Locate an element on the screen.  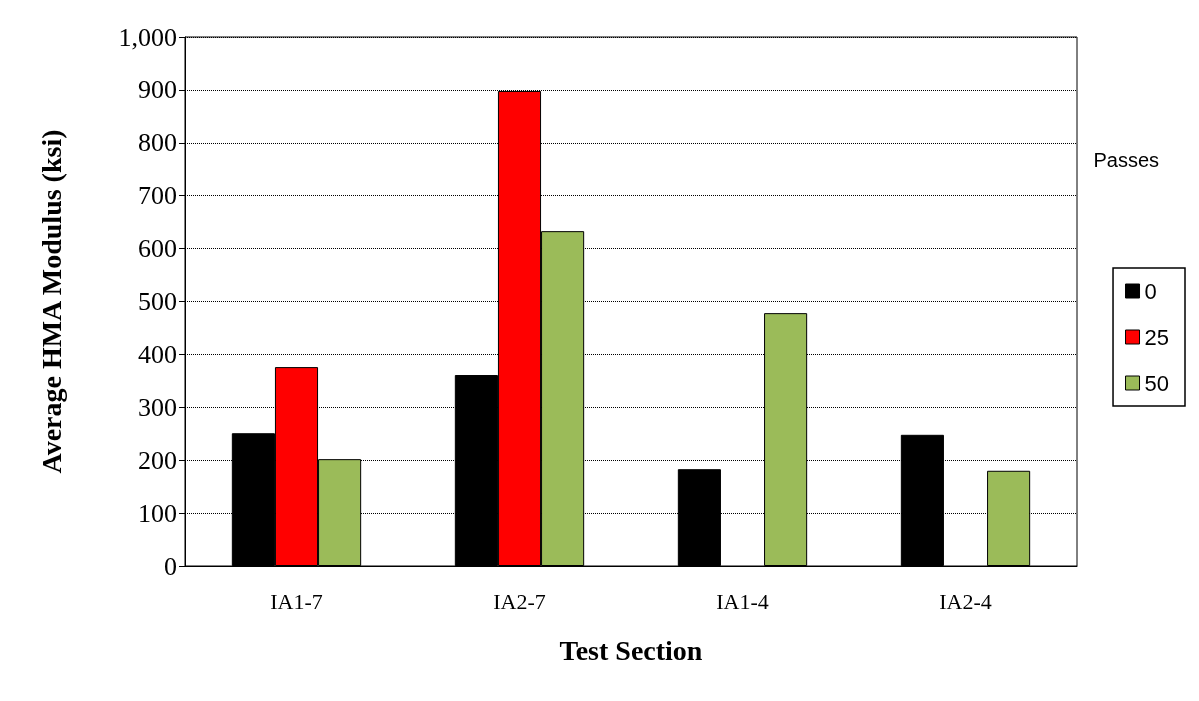
x-axis-title: Test Section is located at coordinates (631, 650).